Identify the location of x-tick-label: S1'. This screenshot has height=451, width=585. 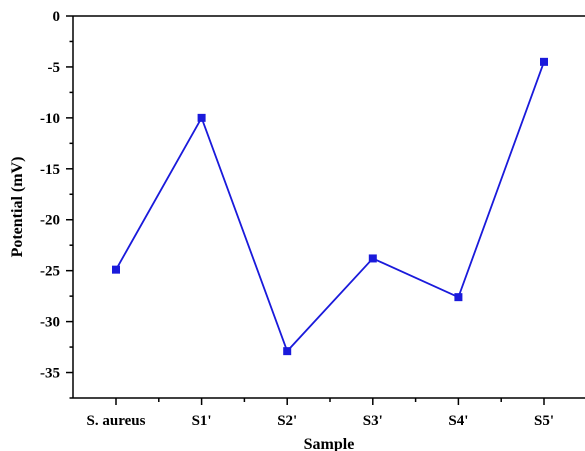
(202, 421).